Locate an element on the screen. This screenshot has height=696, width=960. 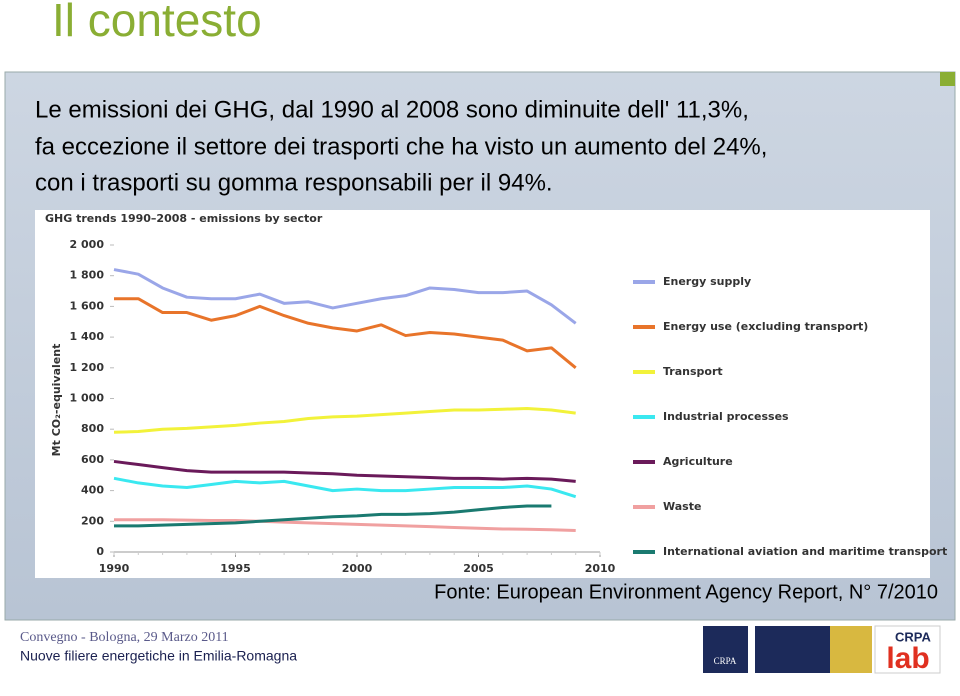
x-tick-label: 2005 is located at coordinates (478, 568).